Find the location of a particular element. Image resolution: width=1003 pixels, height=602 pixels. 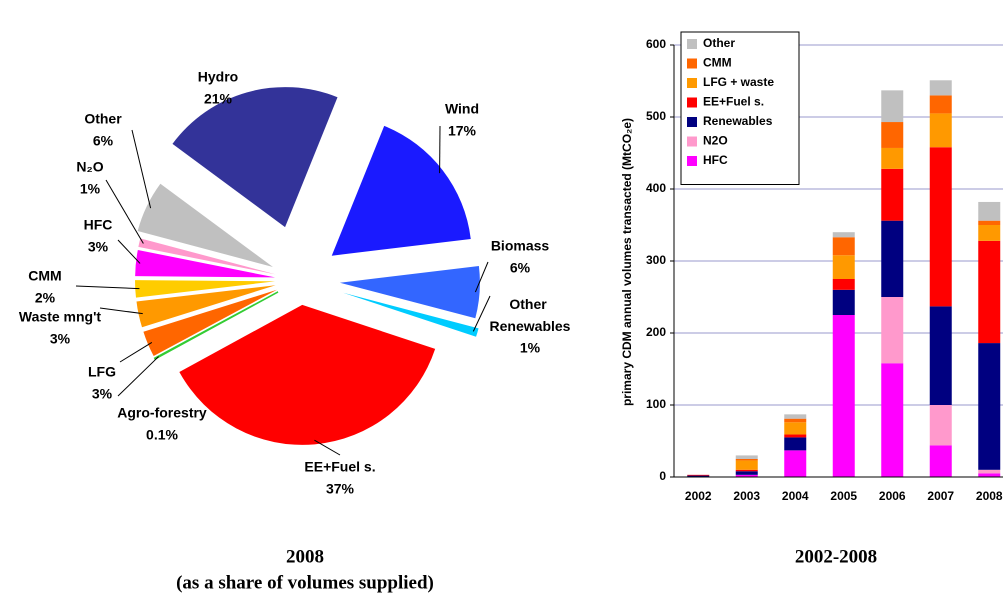

slice-label: Agro-forestry is located at coordinates (162, 413).